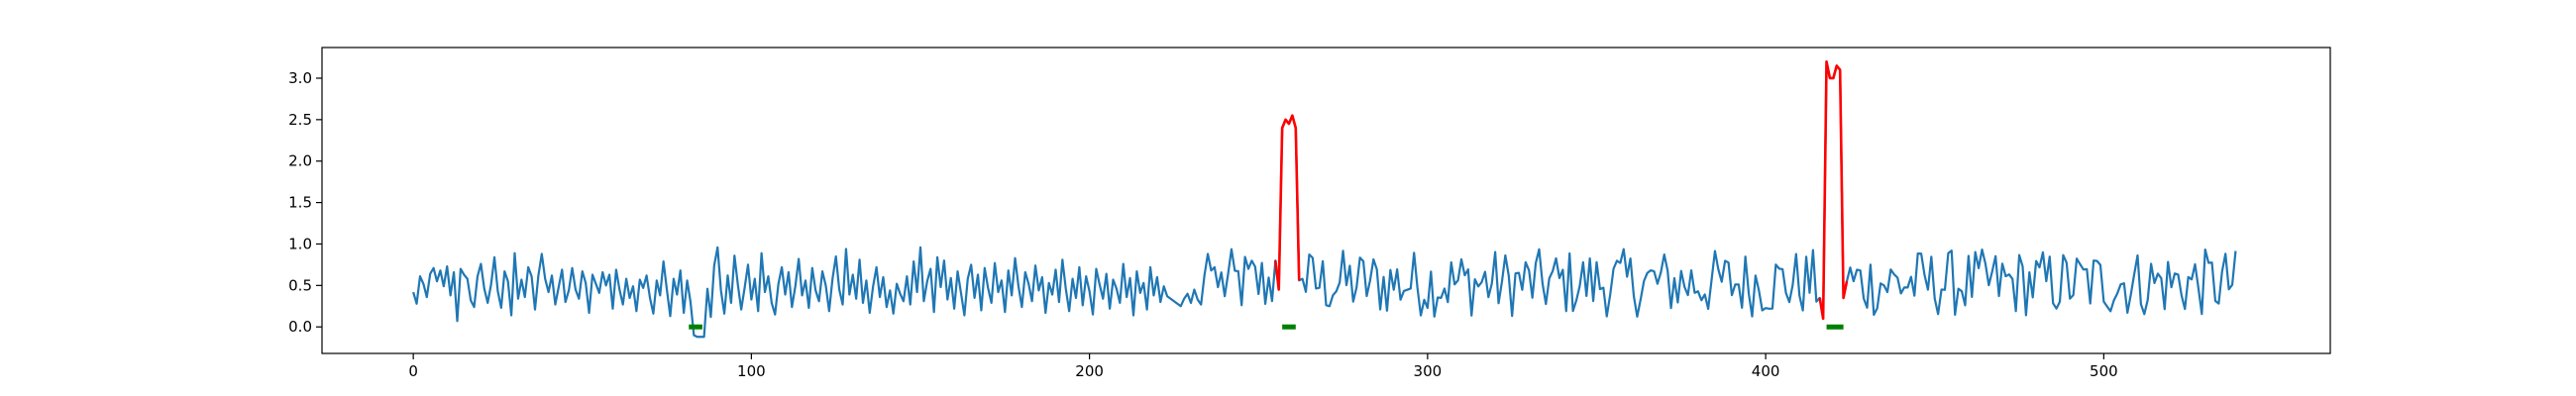 The image size is (2576, 396). I want to click on x-tick-label: 100, so click(751, 371).